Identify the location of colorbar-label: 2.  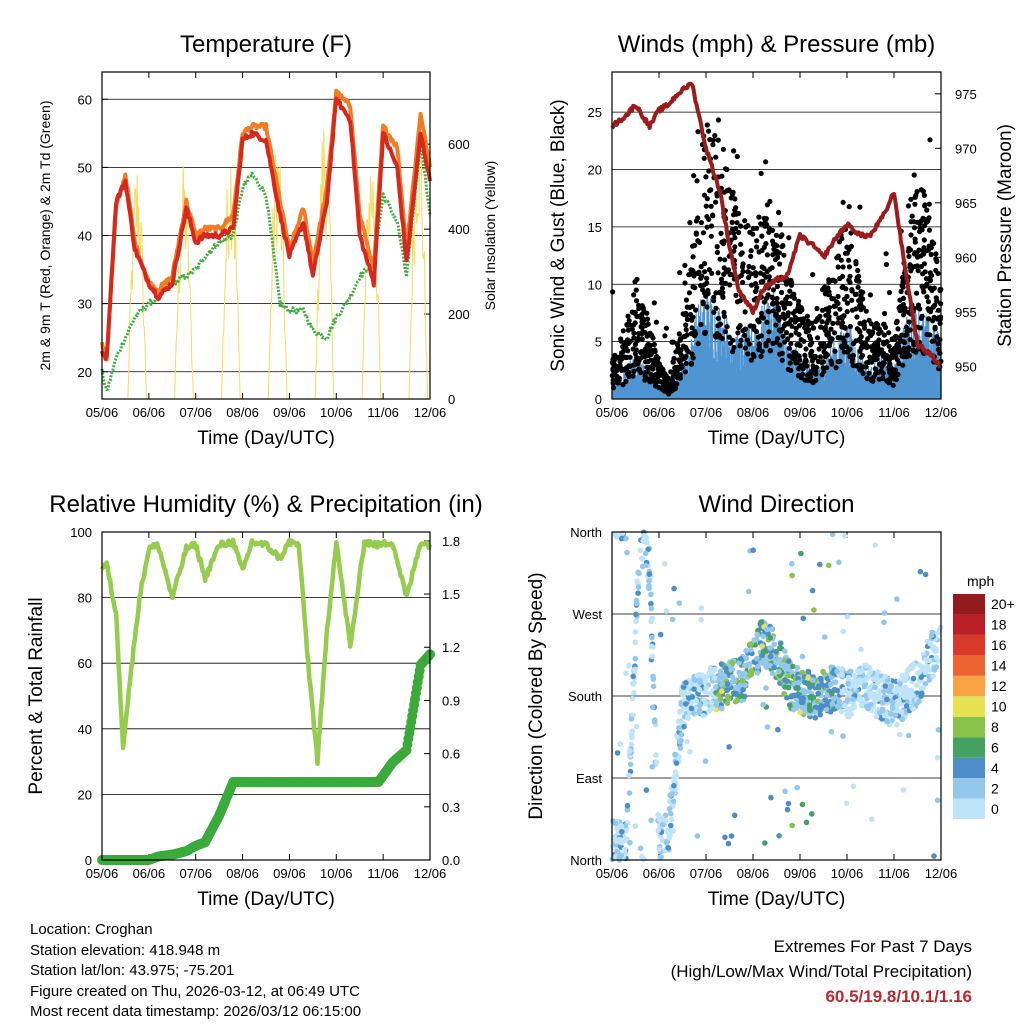
(995, 788).